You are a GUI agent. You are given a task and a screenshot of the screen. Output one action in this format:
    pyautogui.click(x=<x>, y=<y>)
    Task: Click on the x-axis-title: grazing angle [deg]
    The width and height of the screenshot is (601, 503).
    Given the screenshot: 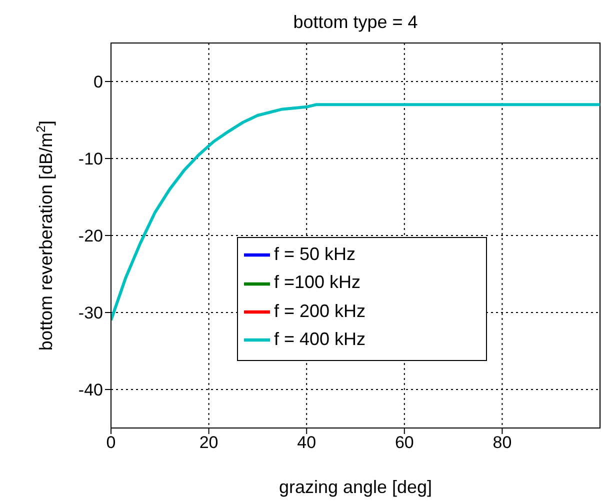 What is the action you would take?
    pyautogui.click(x=355, y=487)
    